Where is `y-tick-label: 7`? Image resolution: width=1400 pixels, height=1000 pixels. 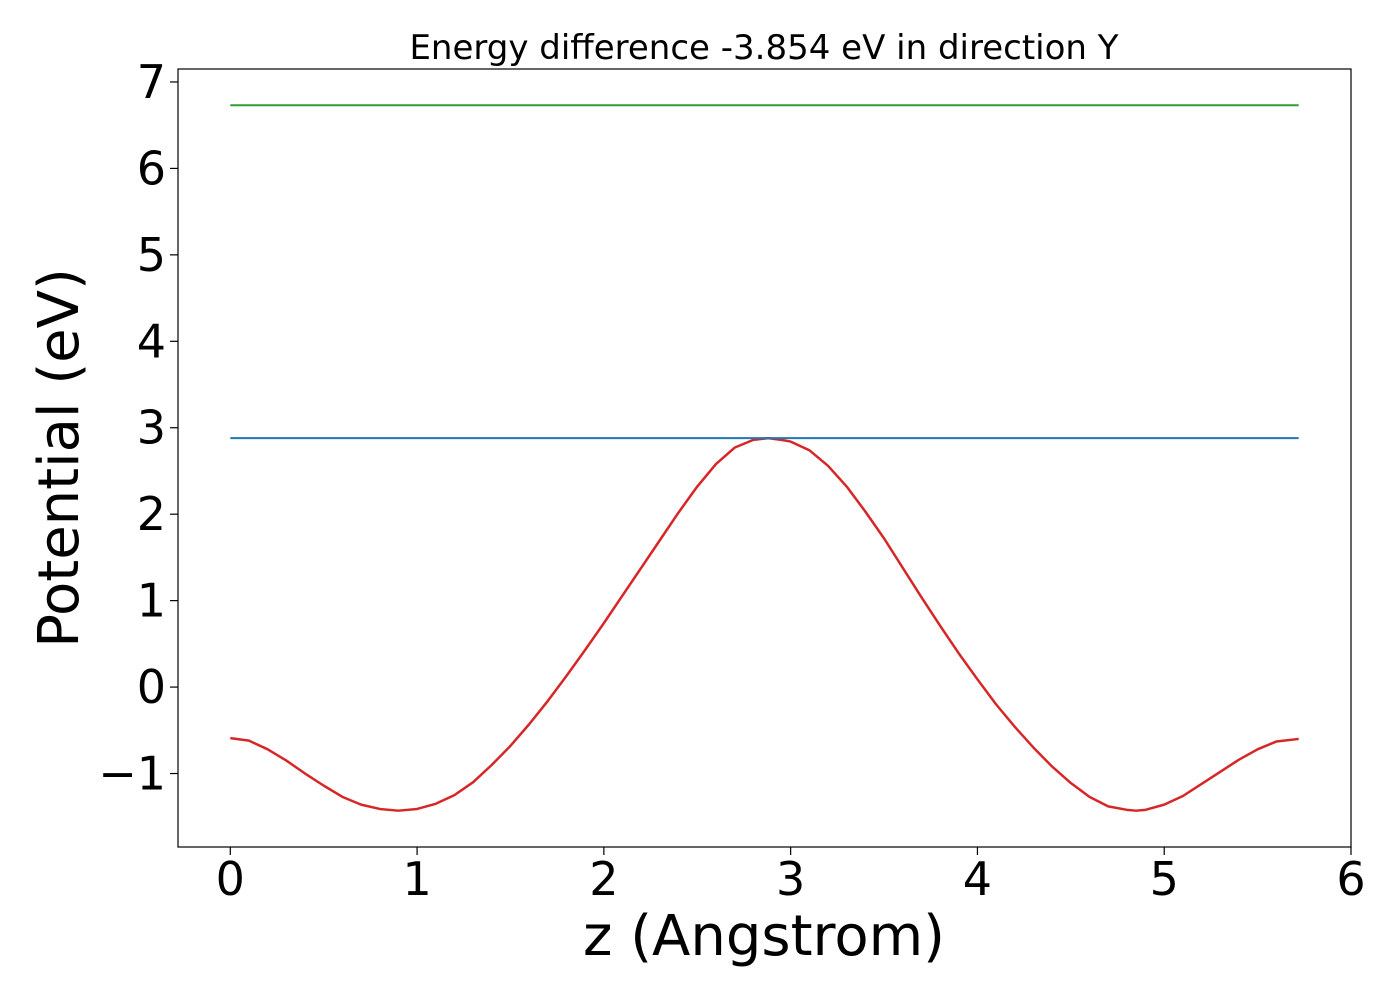 y-tick-label: 7 is located at coordinates (151, 82).